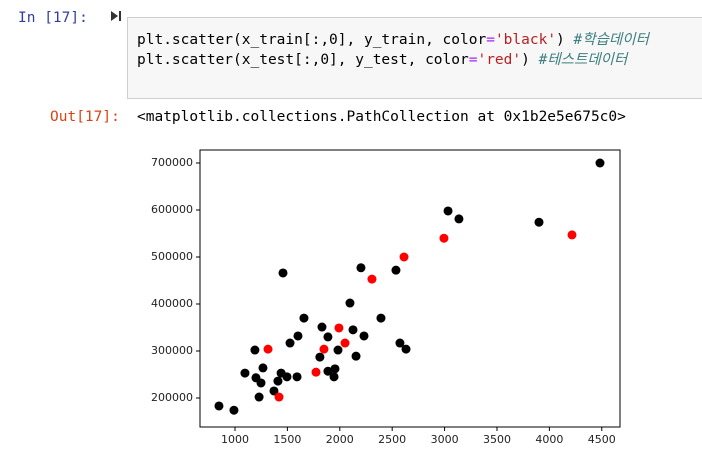 The image size is (702, 460). I want to click on x-tick-label: 4000, so click(549, 439).